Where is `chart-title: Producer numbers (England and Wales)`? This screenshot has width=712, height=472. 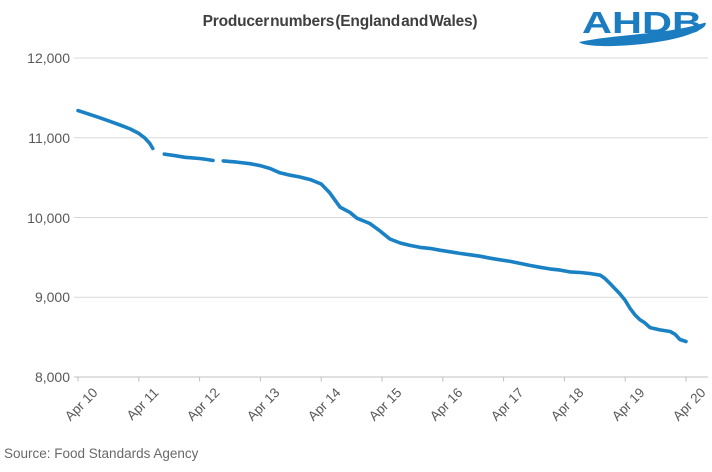
chart-title: Producer numbers (England and Wales) is located at coordinates (340, 21).